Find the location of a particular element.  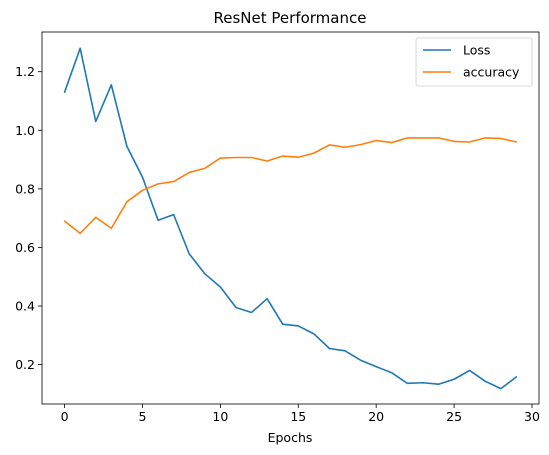

x-tick-label: 0 is located at coordinates (65, 416).